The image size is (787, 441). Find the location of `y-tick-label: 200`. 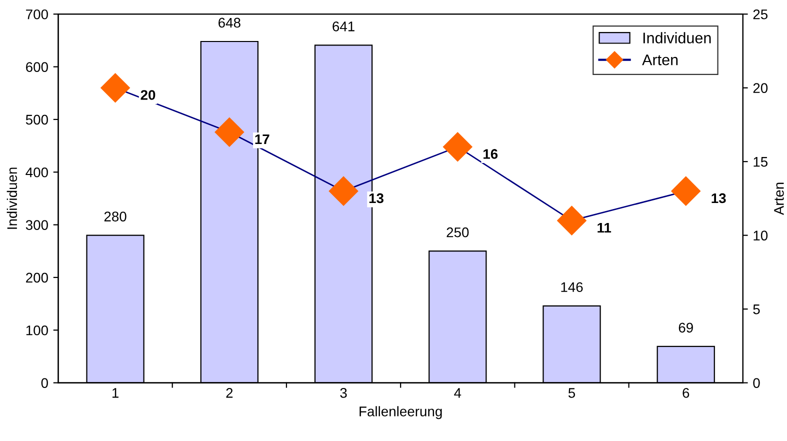

y-tick-label: 200 is located at coordinates (37, 277).